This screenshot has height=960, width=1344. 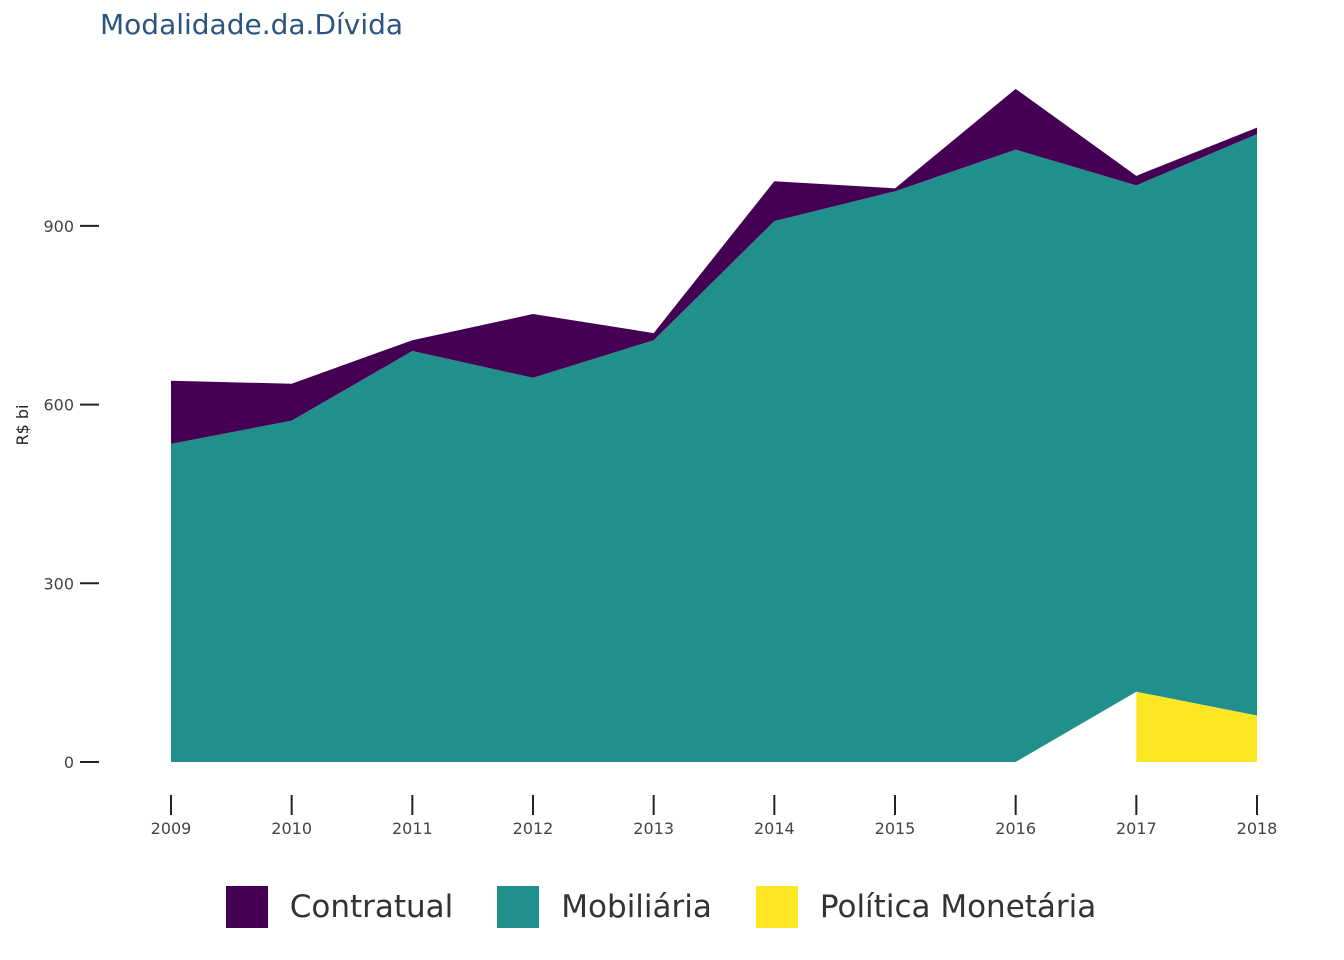 I want to click on chart-title: Modalidade.da.Dívida, so click(x=252, y=24).